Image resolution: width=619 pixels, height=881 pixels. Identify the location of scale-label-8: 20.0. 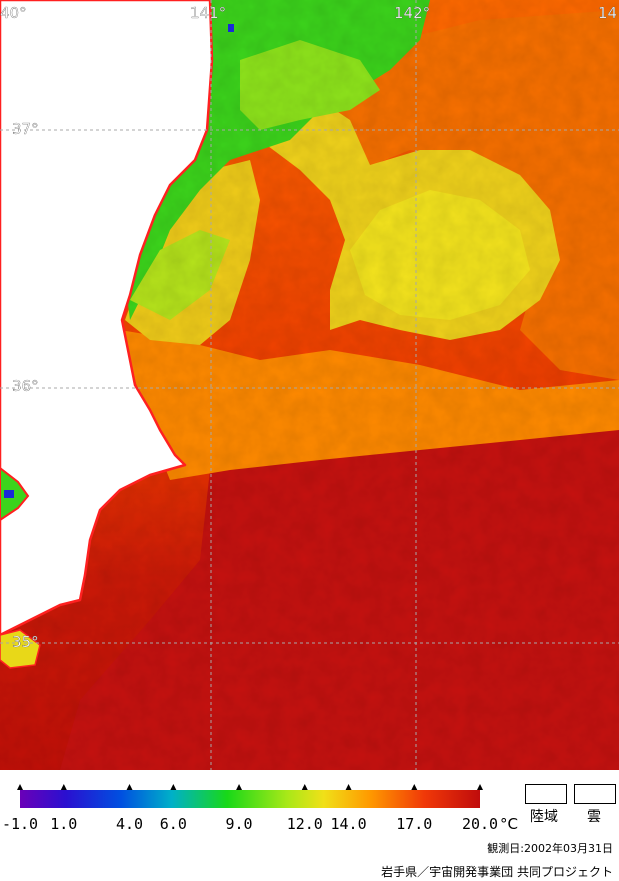
(480, 824).